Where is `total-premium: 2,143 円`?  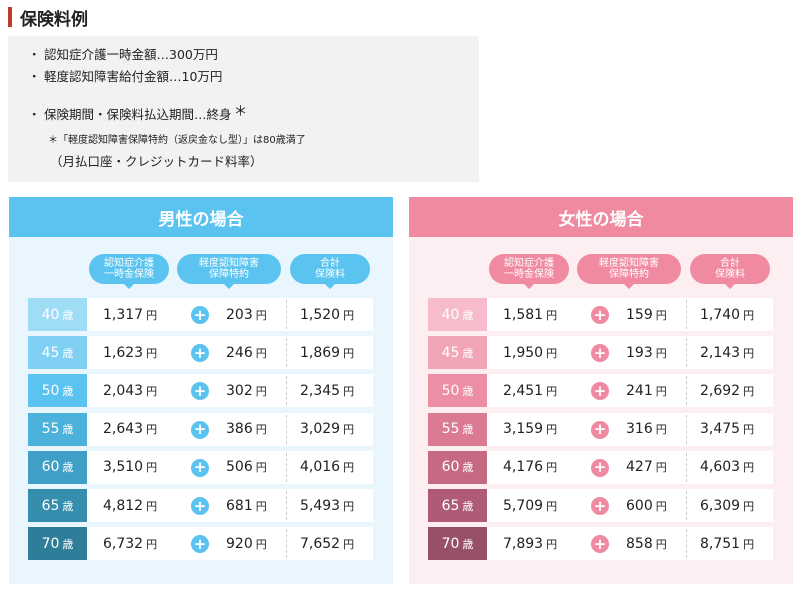 total-premium: 2,143 円 is located at coordinates (727, 352).